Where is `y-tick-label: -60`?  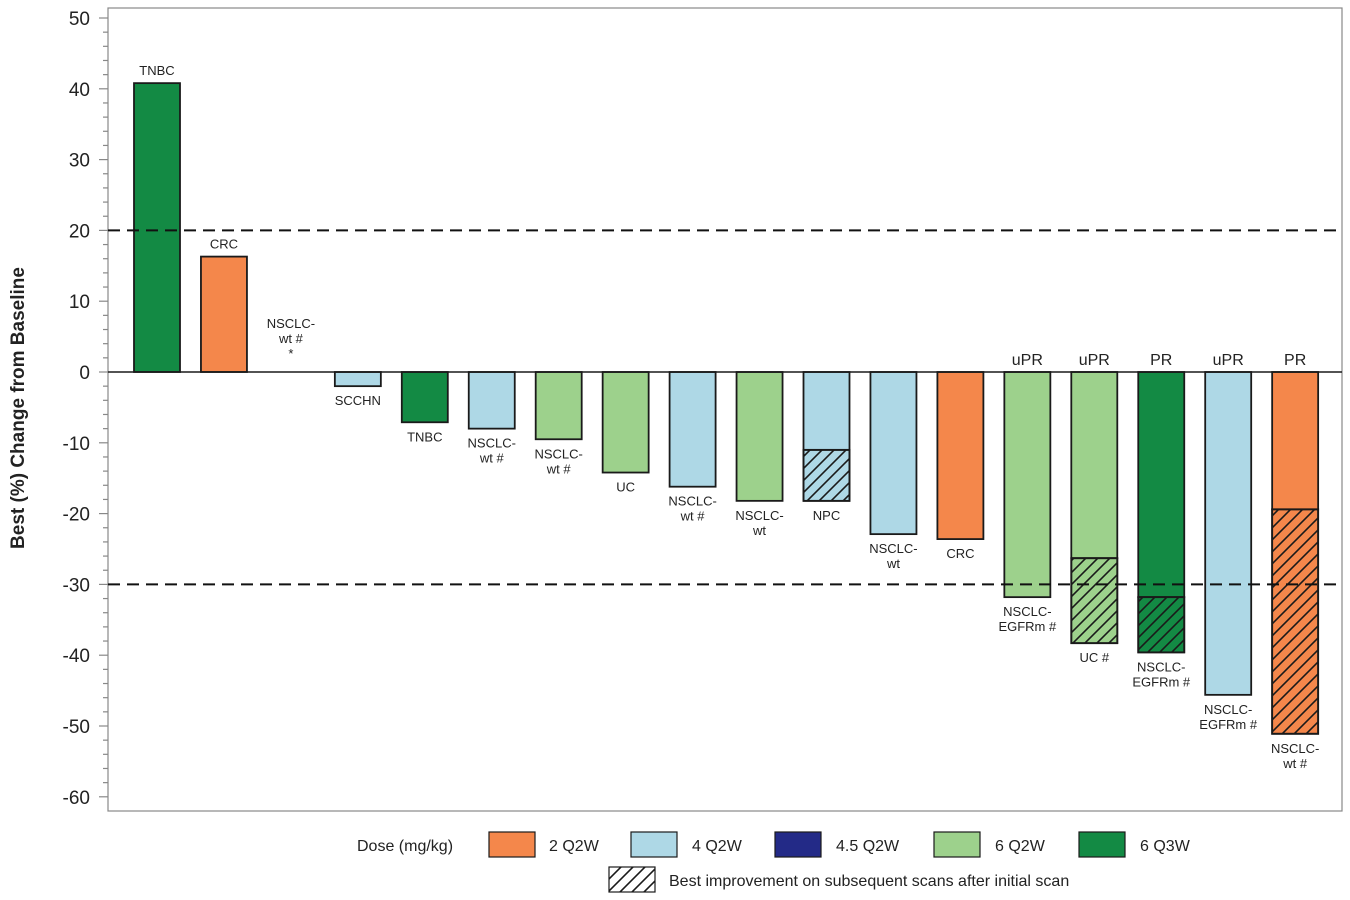
y-tick-label: -60 is located at coordinates (76, 798).